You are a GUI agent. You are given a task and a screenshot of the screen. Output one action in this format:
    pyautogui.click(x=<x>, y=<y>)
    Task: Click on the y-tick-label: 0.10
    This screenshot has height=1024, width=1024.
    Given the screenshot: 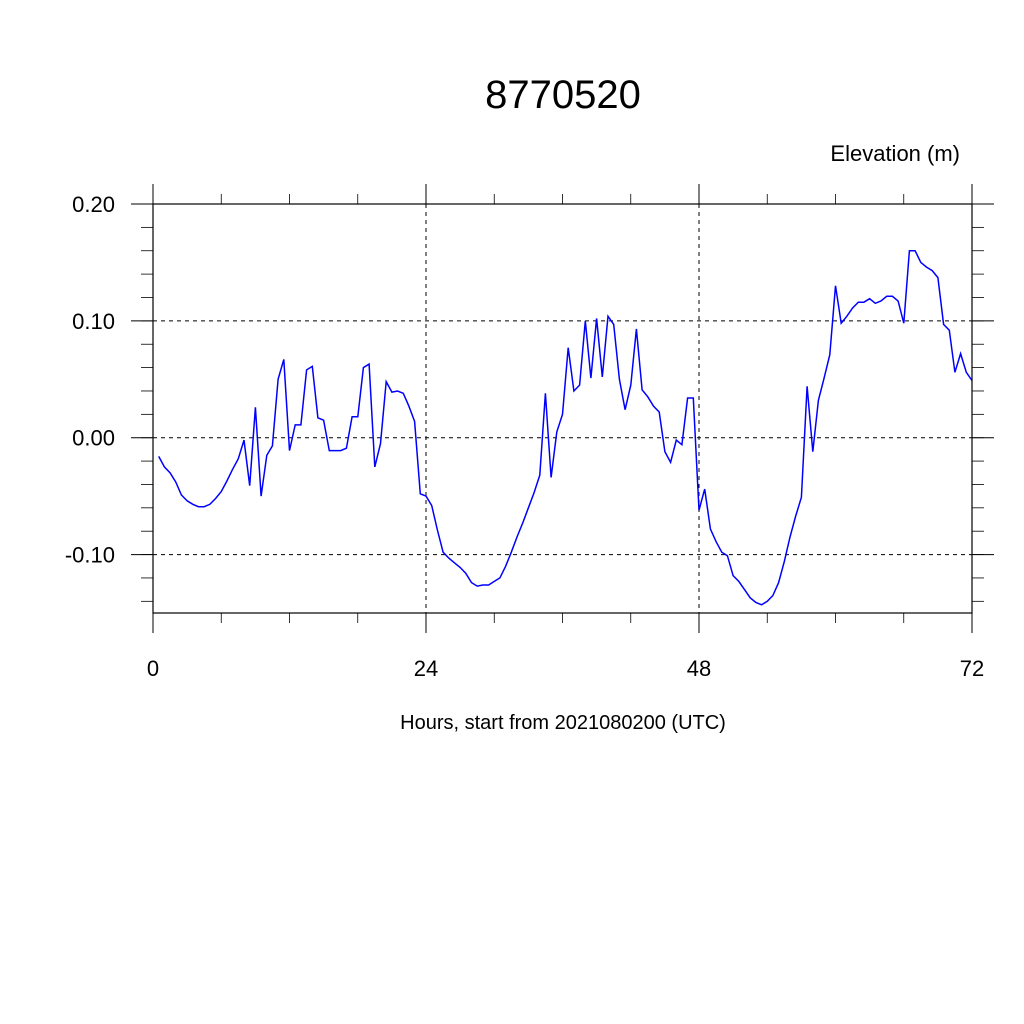 What is the action you would take?
    pyautogui.click(x=93, y=321)
    